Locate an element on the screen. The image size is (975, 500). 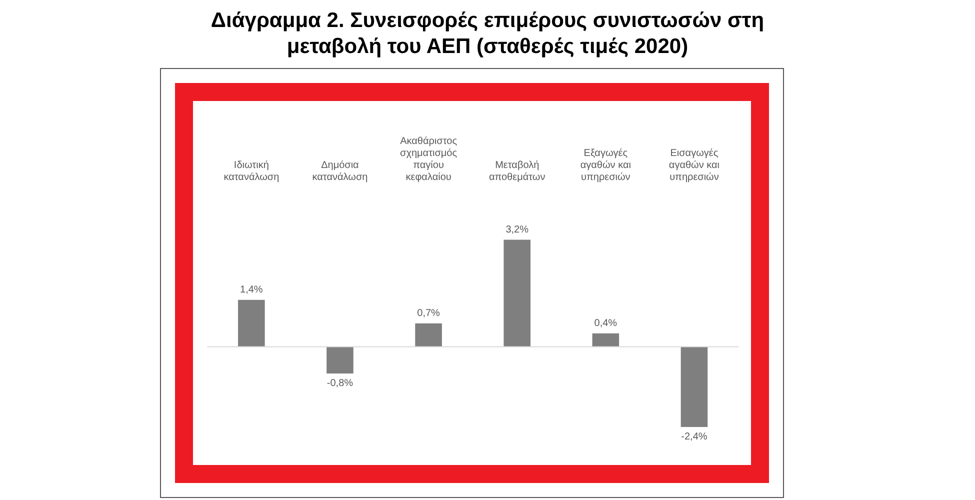
x-tick-label: Εισαγωγές αγαθών και υπηρεσιών is located at coordinates (694, 165).